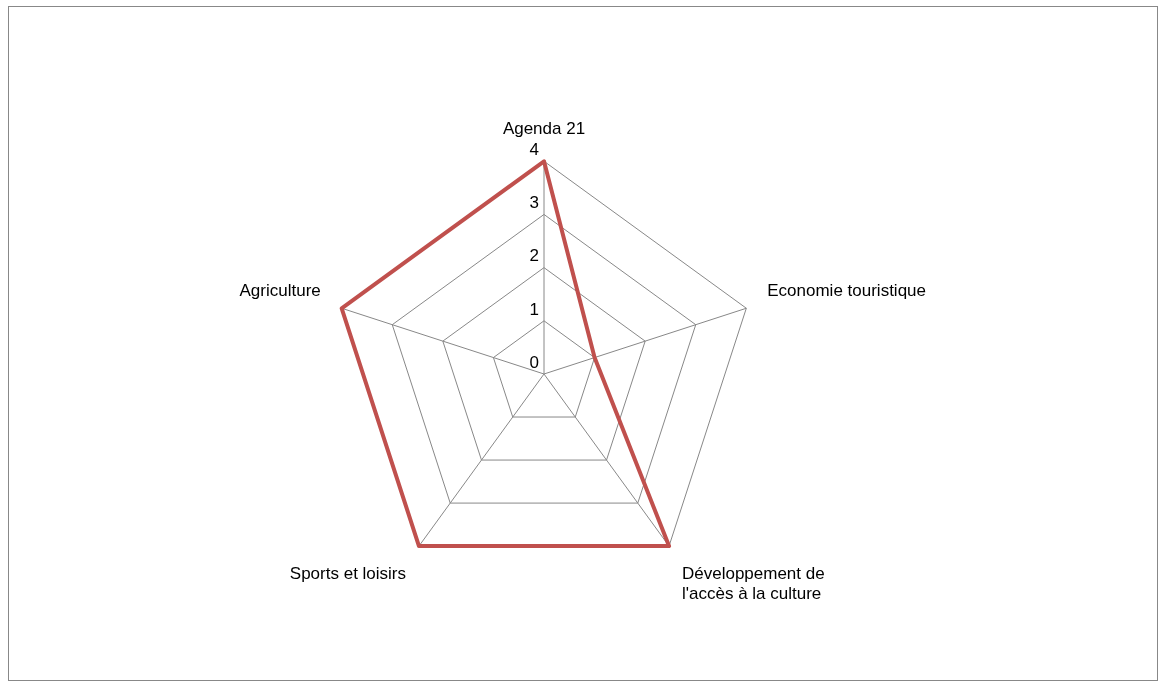 Image resolution: width=1163 pixels, height=686 pixels. Describe the element at coordinates (534, 149) in the screenshot. I see `y-tick-label: 4` at that location.